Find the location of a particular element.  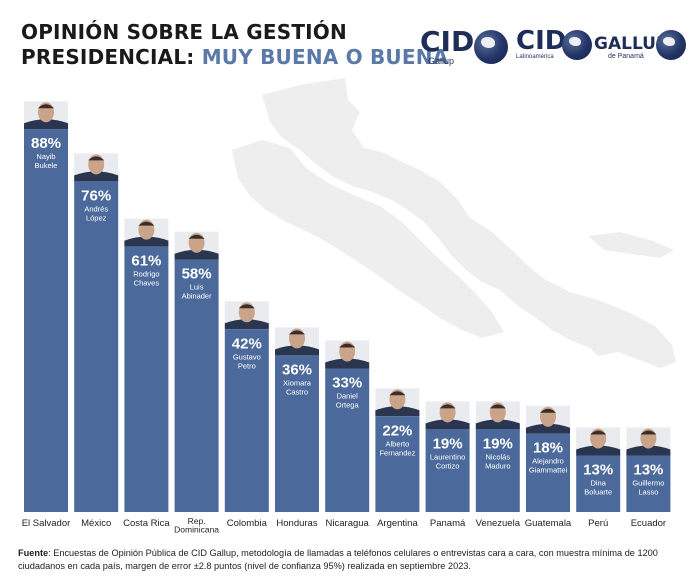

leader-name-label: Giammattei is located at coordinates (548, 470).